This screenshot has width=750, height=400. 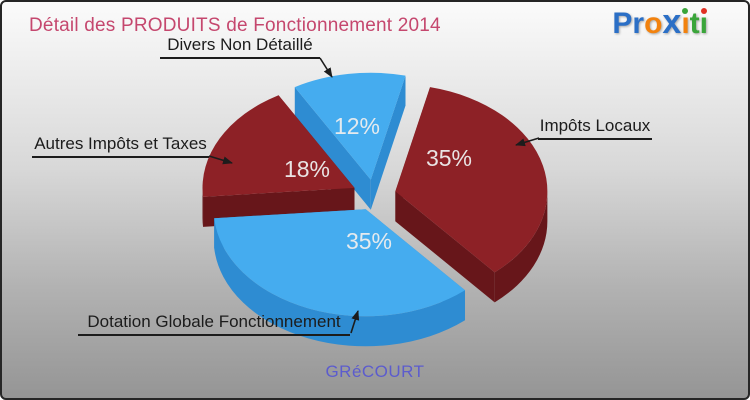 I want to click on callout-divers-non-detaille: Divers Non Détaillé, so click(x=240, y=47).